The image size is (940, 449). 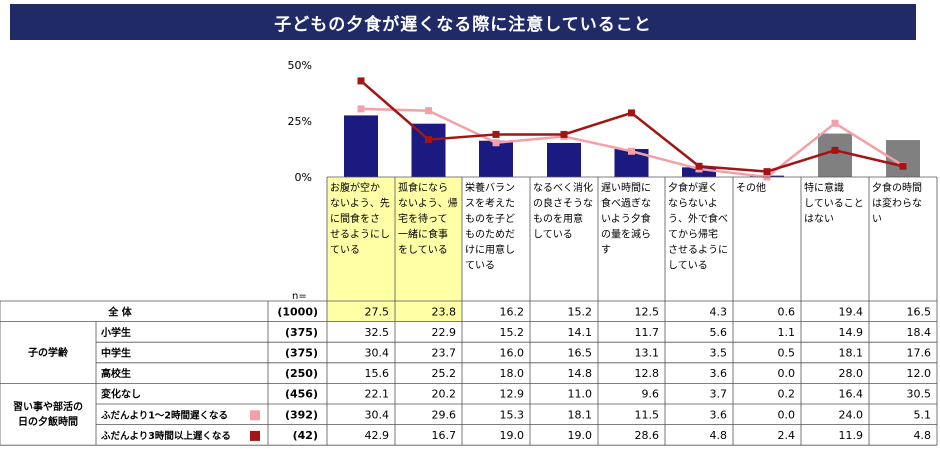 What do you see at coordinates (919, 394) in the screenshot?
I see `table-cell: 30.5` at bounding box center [919, 394].